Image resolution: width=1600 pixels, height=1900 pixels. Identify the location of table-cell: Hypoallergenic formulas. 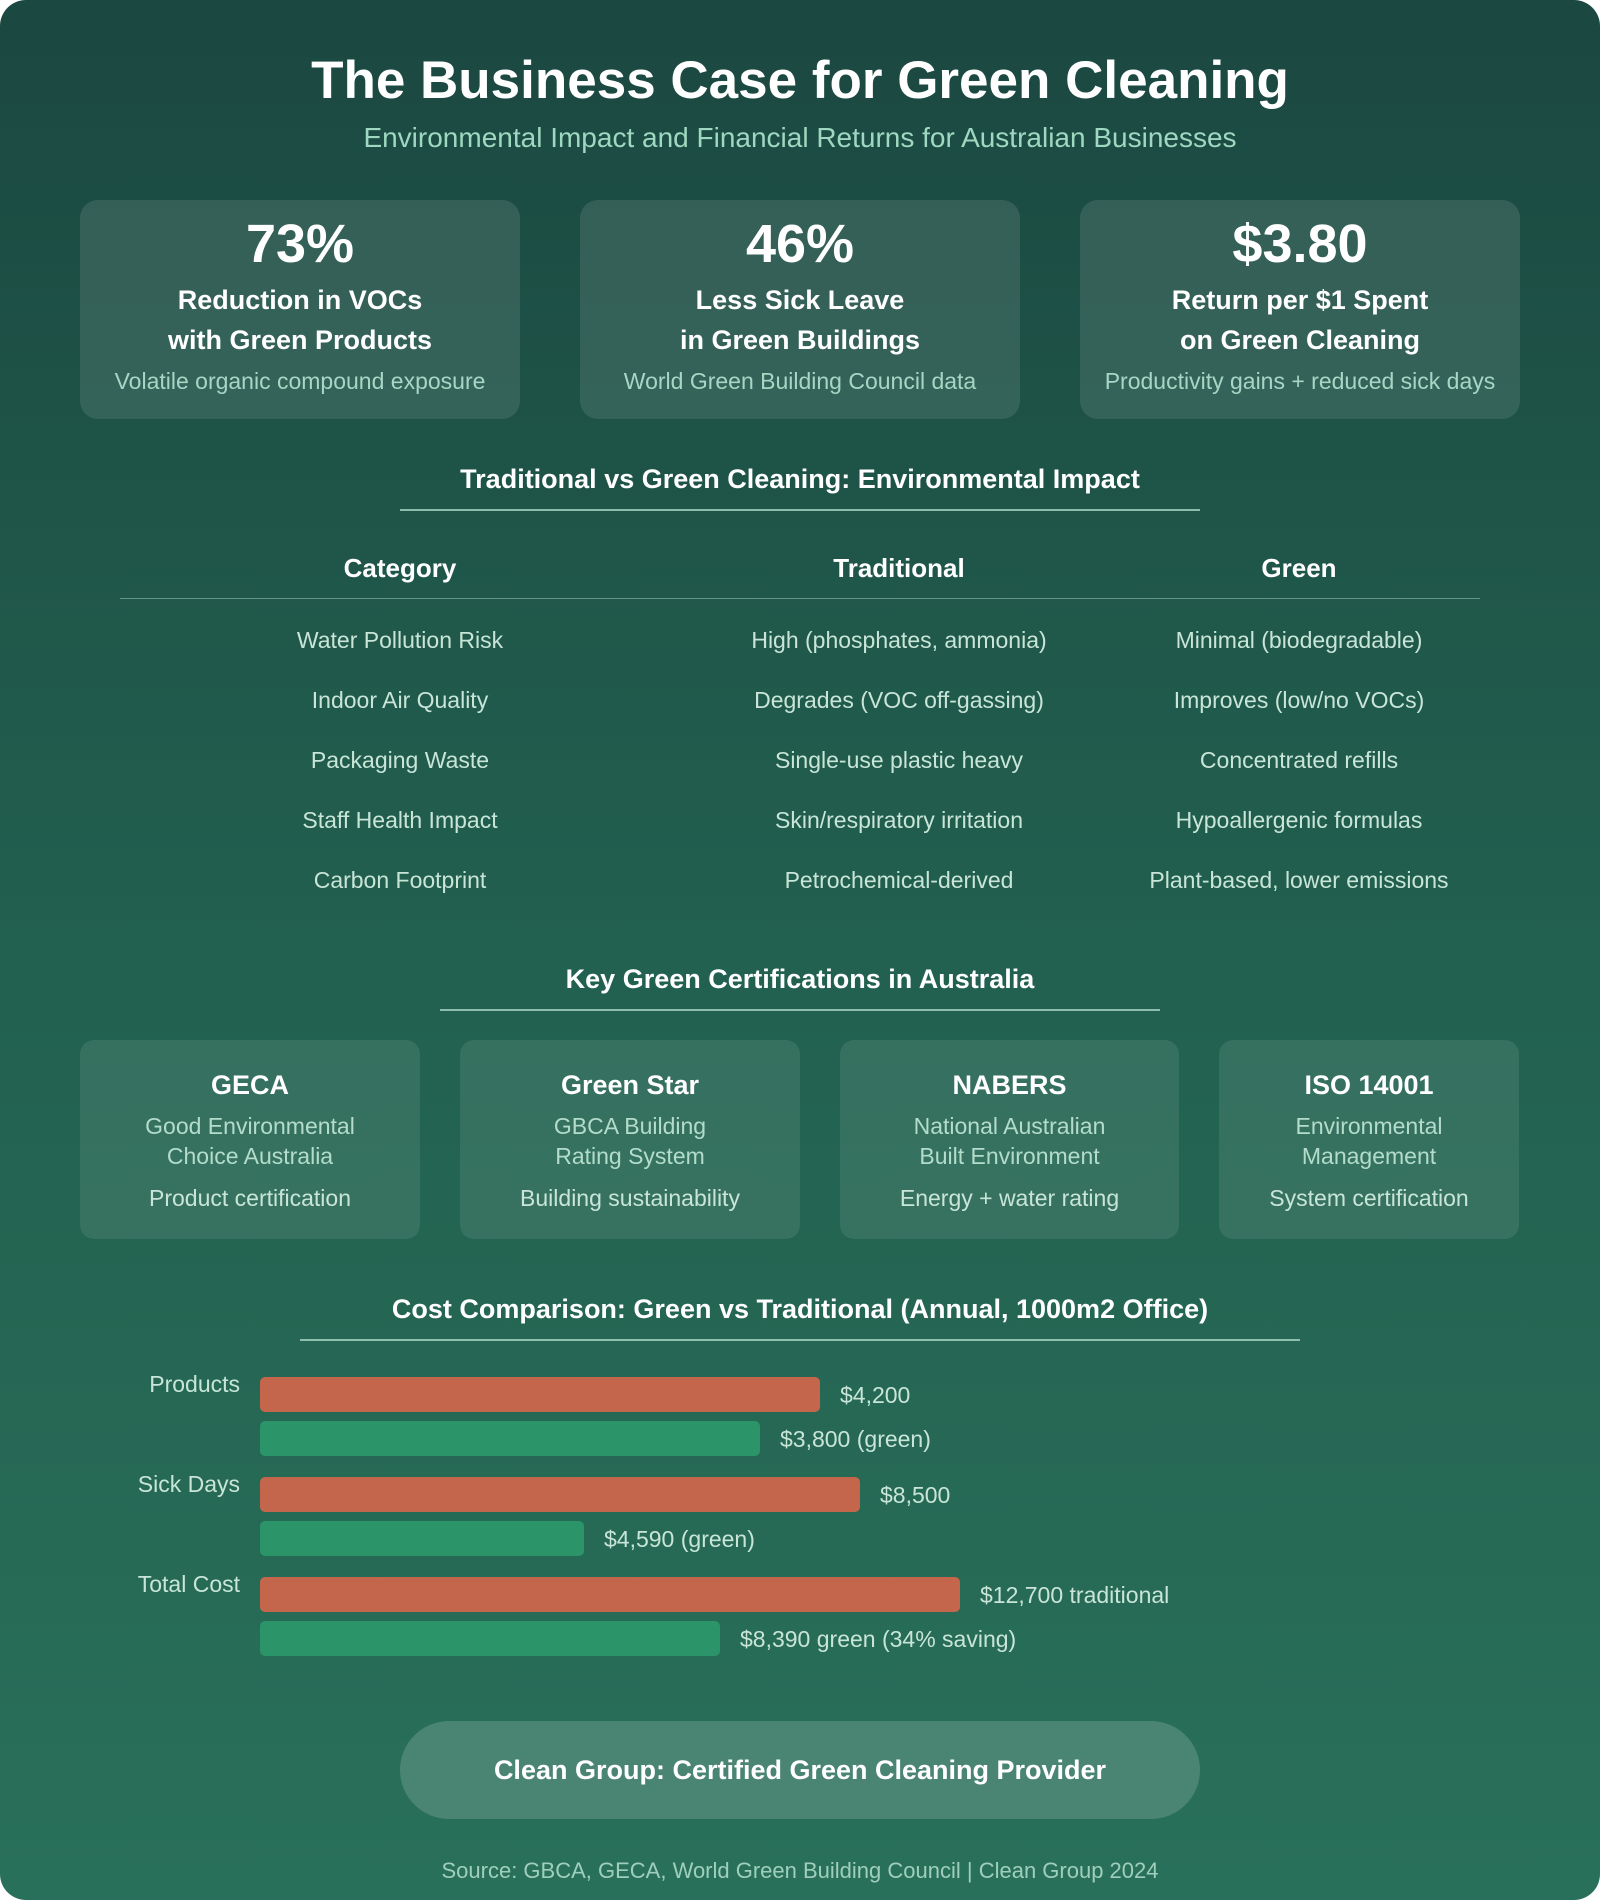
(1299, 820).